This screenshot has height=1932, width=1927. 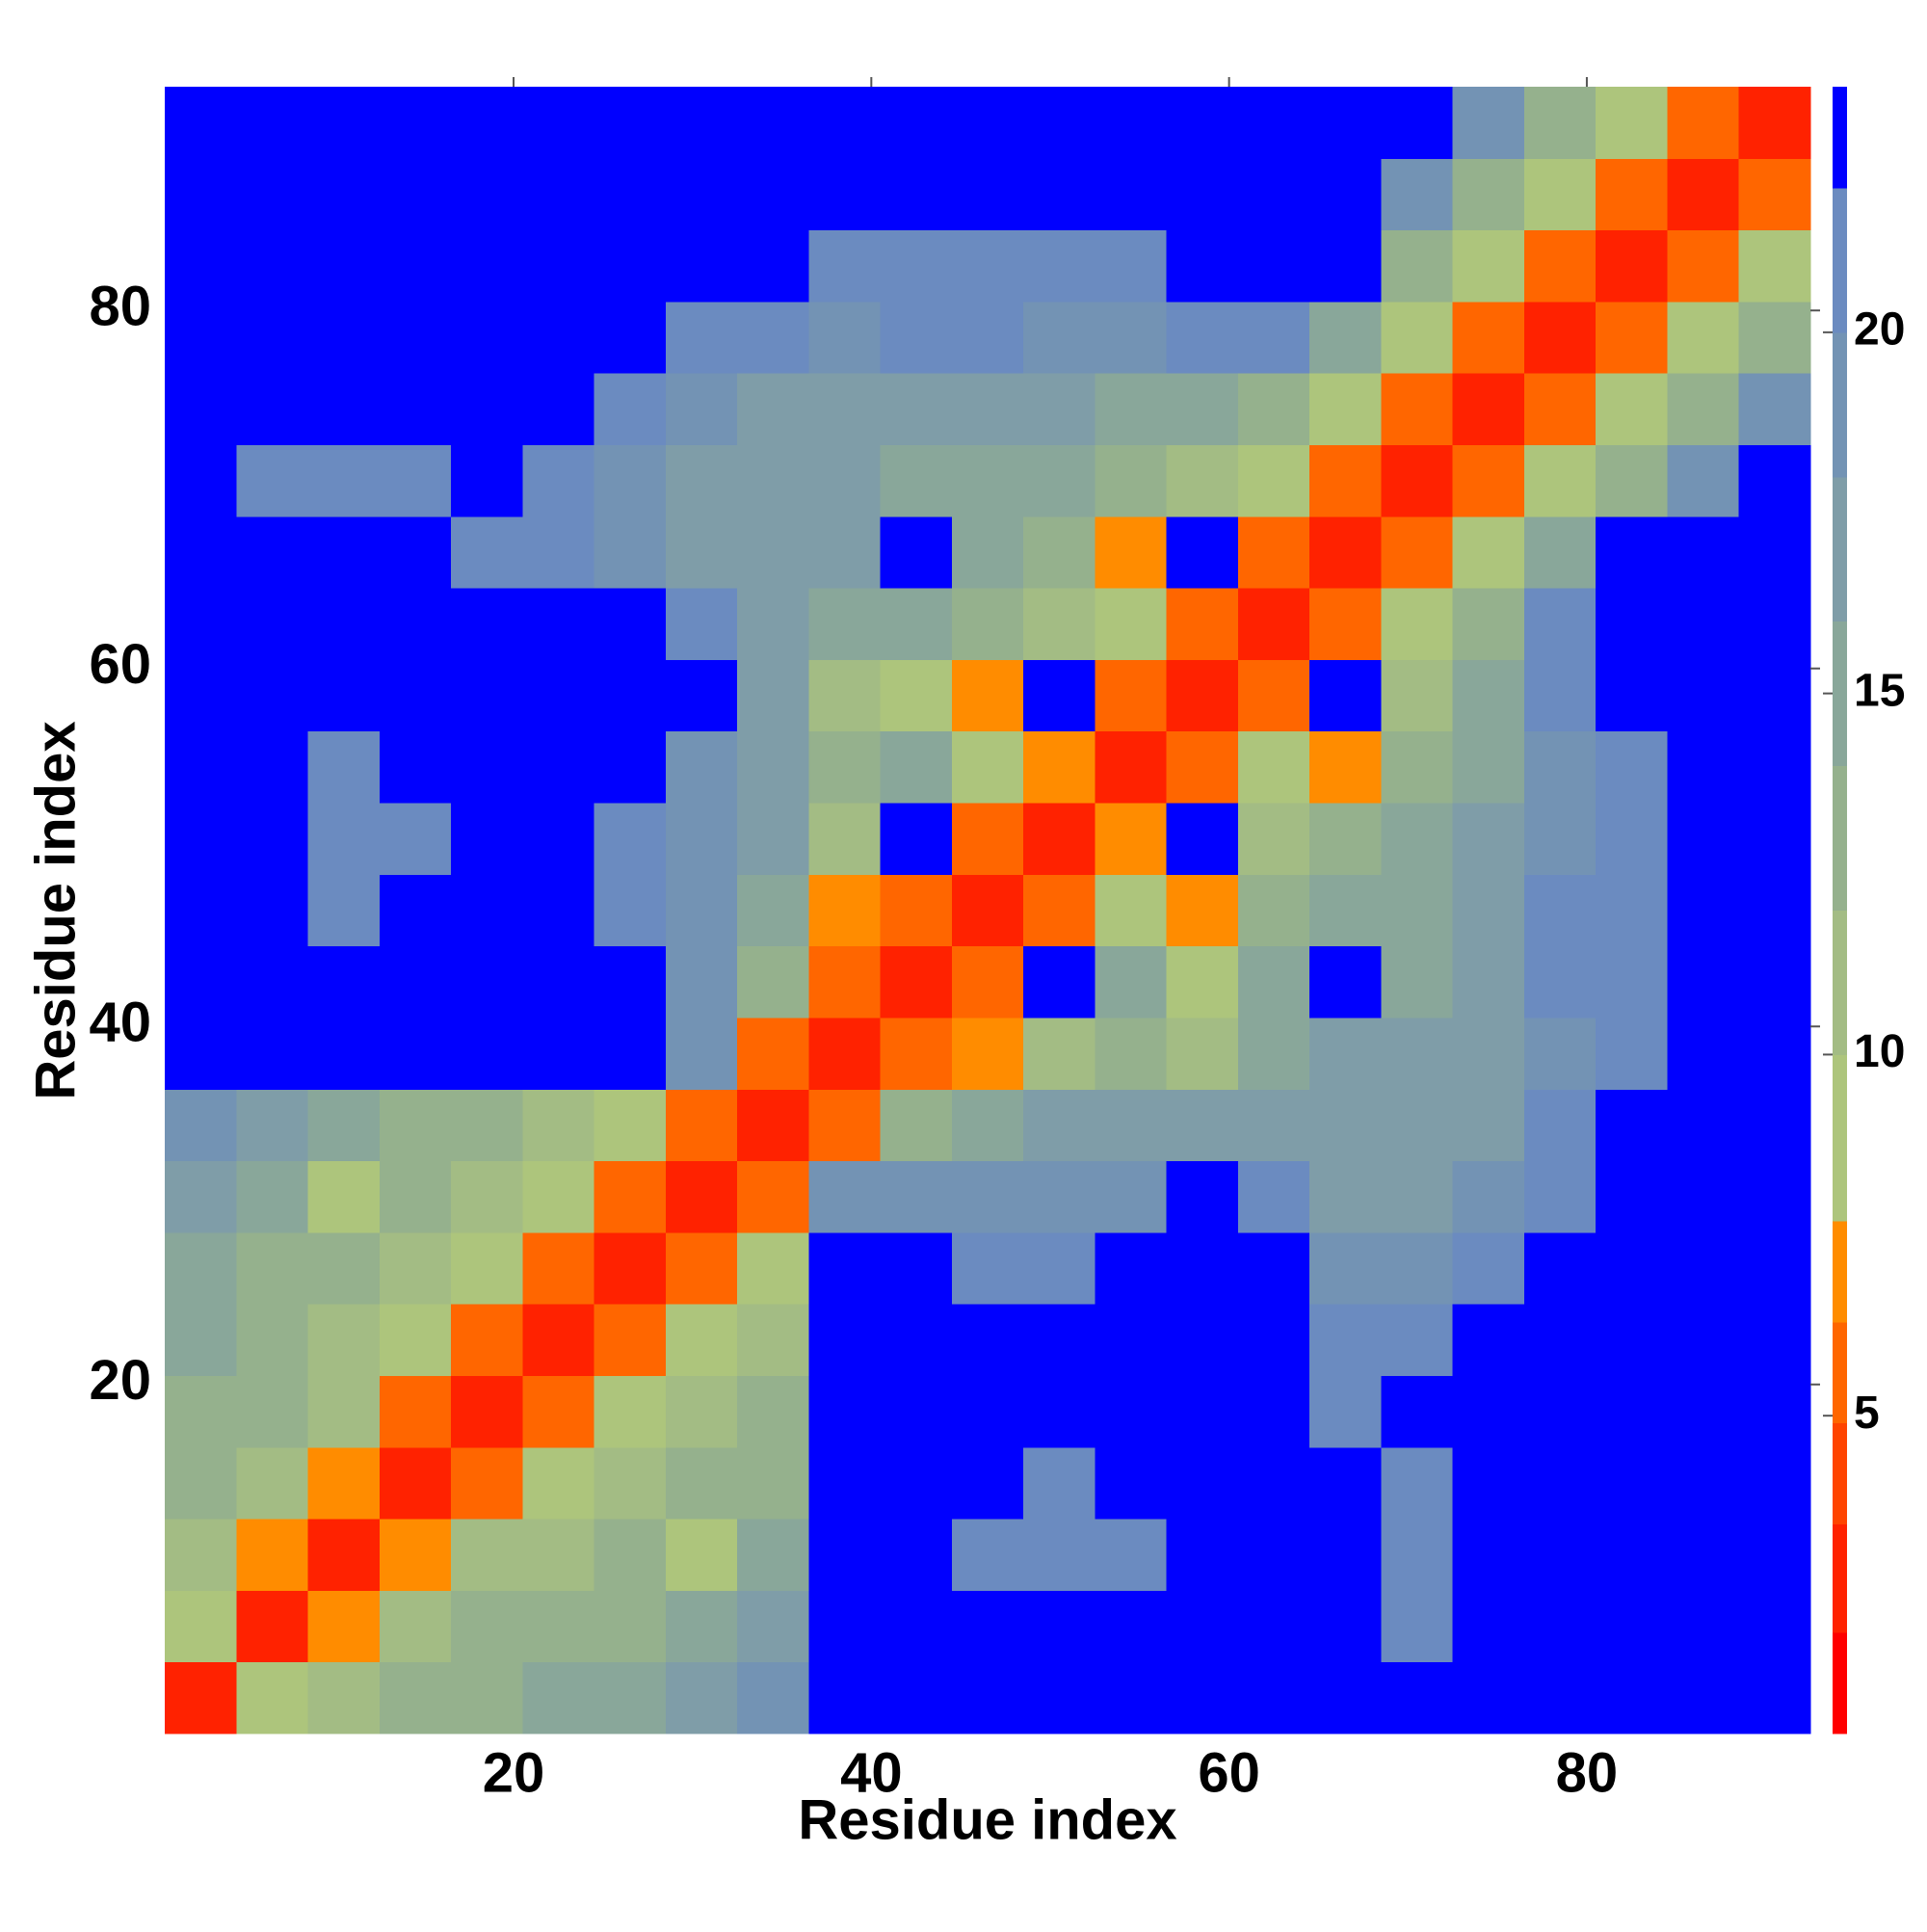 I want to click on y-tick-label: 40, so click(x=120, y=1023).